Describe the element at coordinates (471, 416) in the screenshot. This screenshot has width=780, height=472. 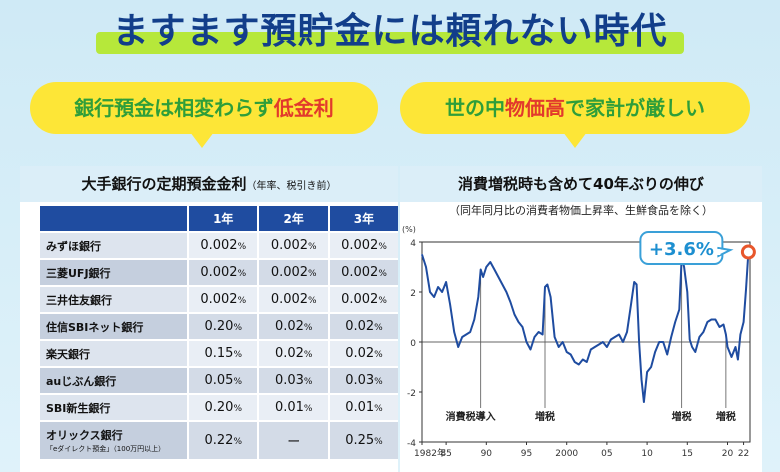
I see `annotation-label: 消費税導入` at that location.